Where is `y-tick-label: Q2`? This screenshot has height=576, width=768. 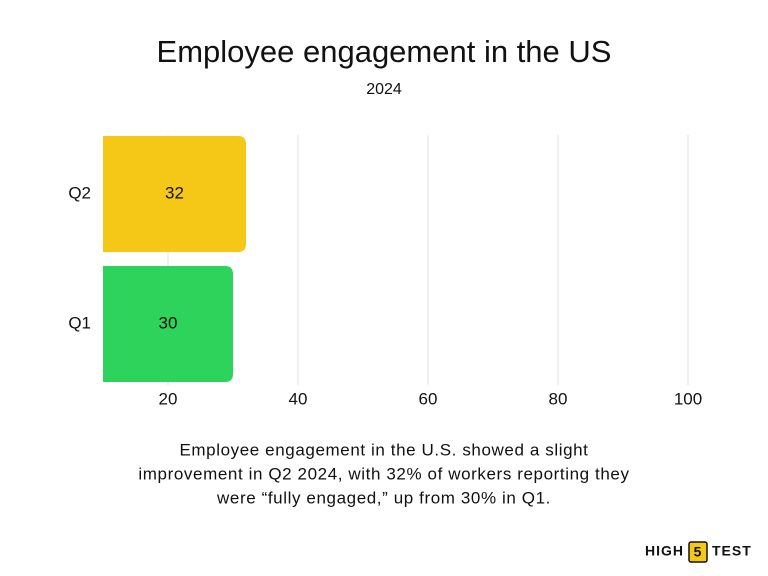
y-tick-label: Q2 is located at coordinates (79, 192).